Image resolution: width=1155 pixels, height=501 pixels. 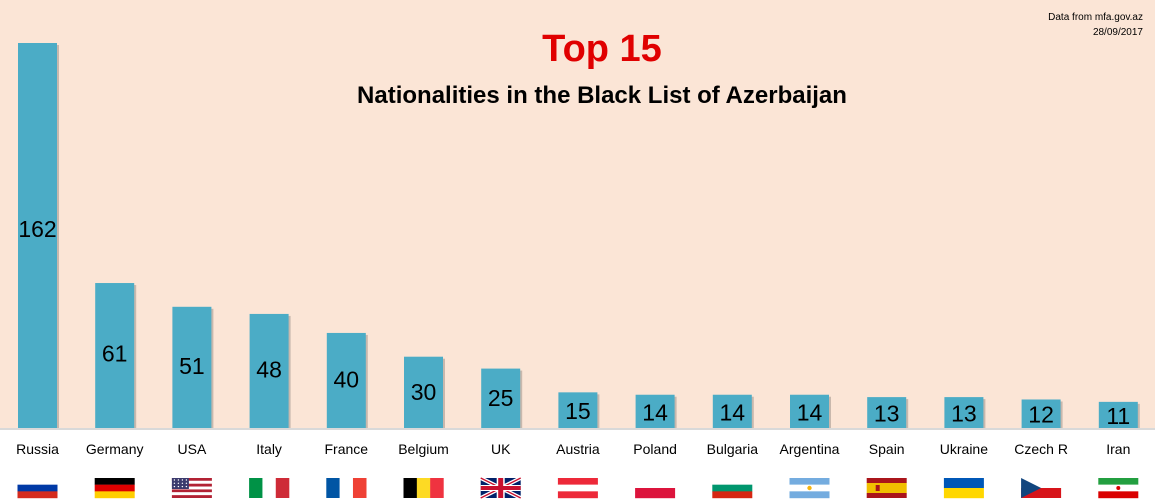 I want to click on data-label: 40, so click(x=347, y=380).